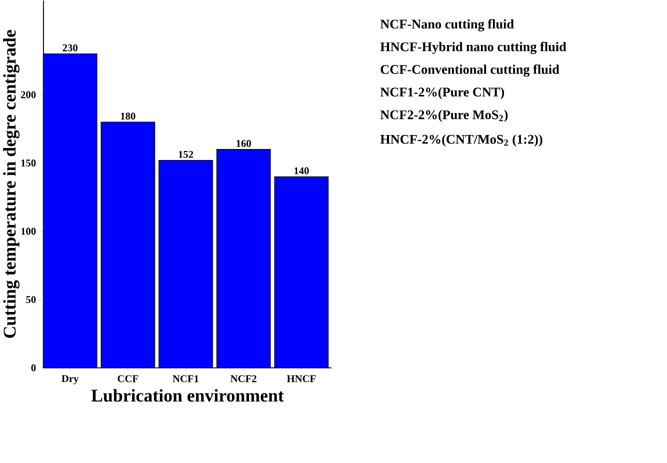  What do you see at coordinates (70, 379) in the screenshot?
I see `x-tick-label: Dry` at bounding box center [70, 379].